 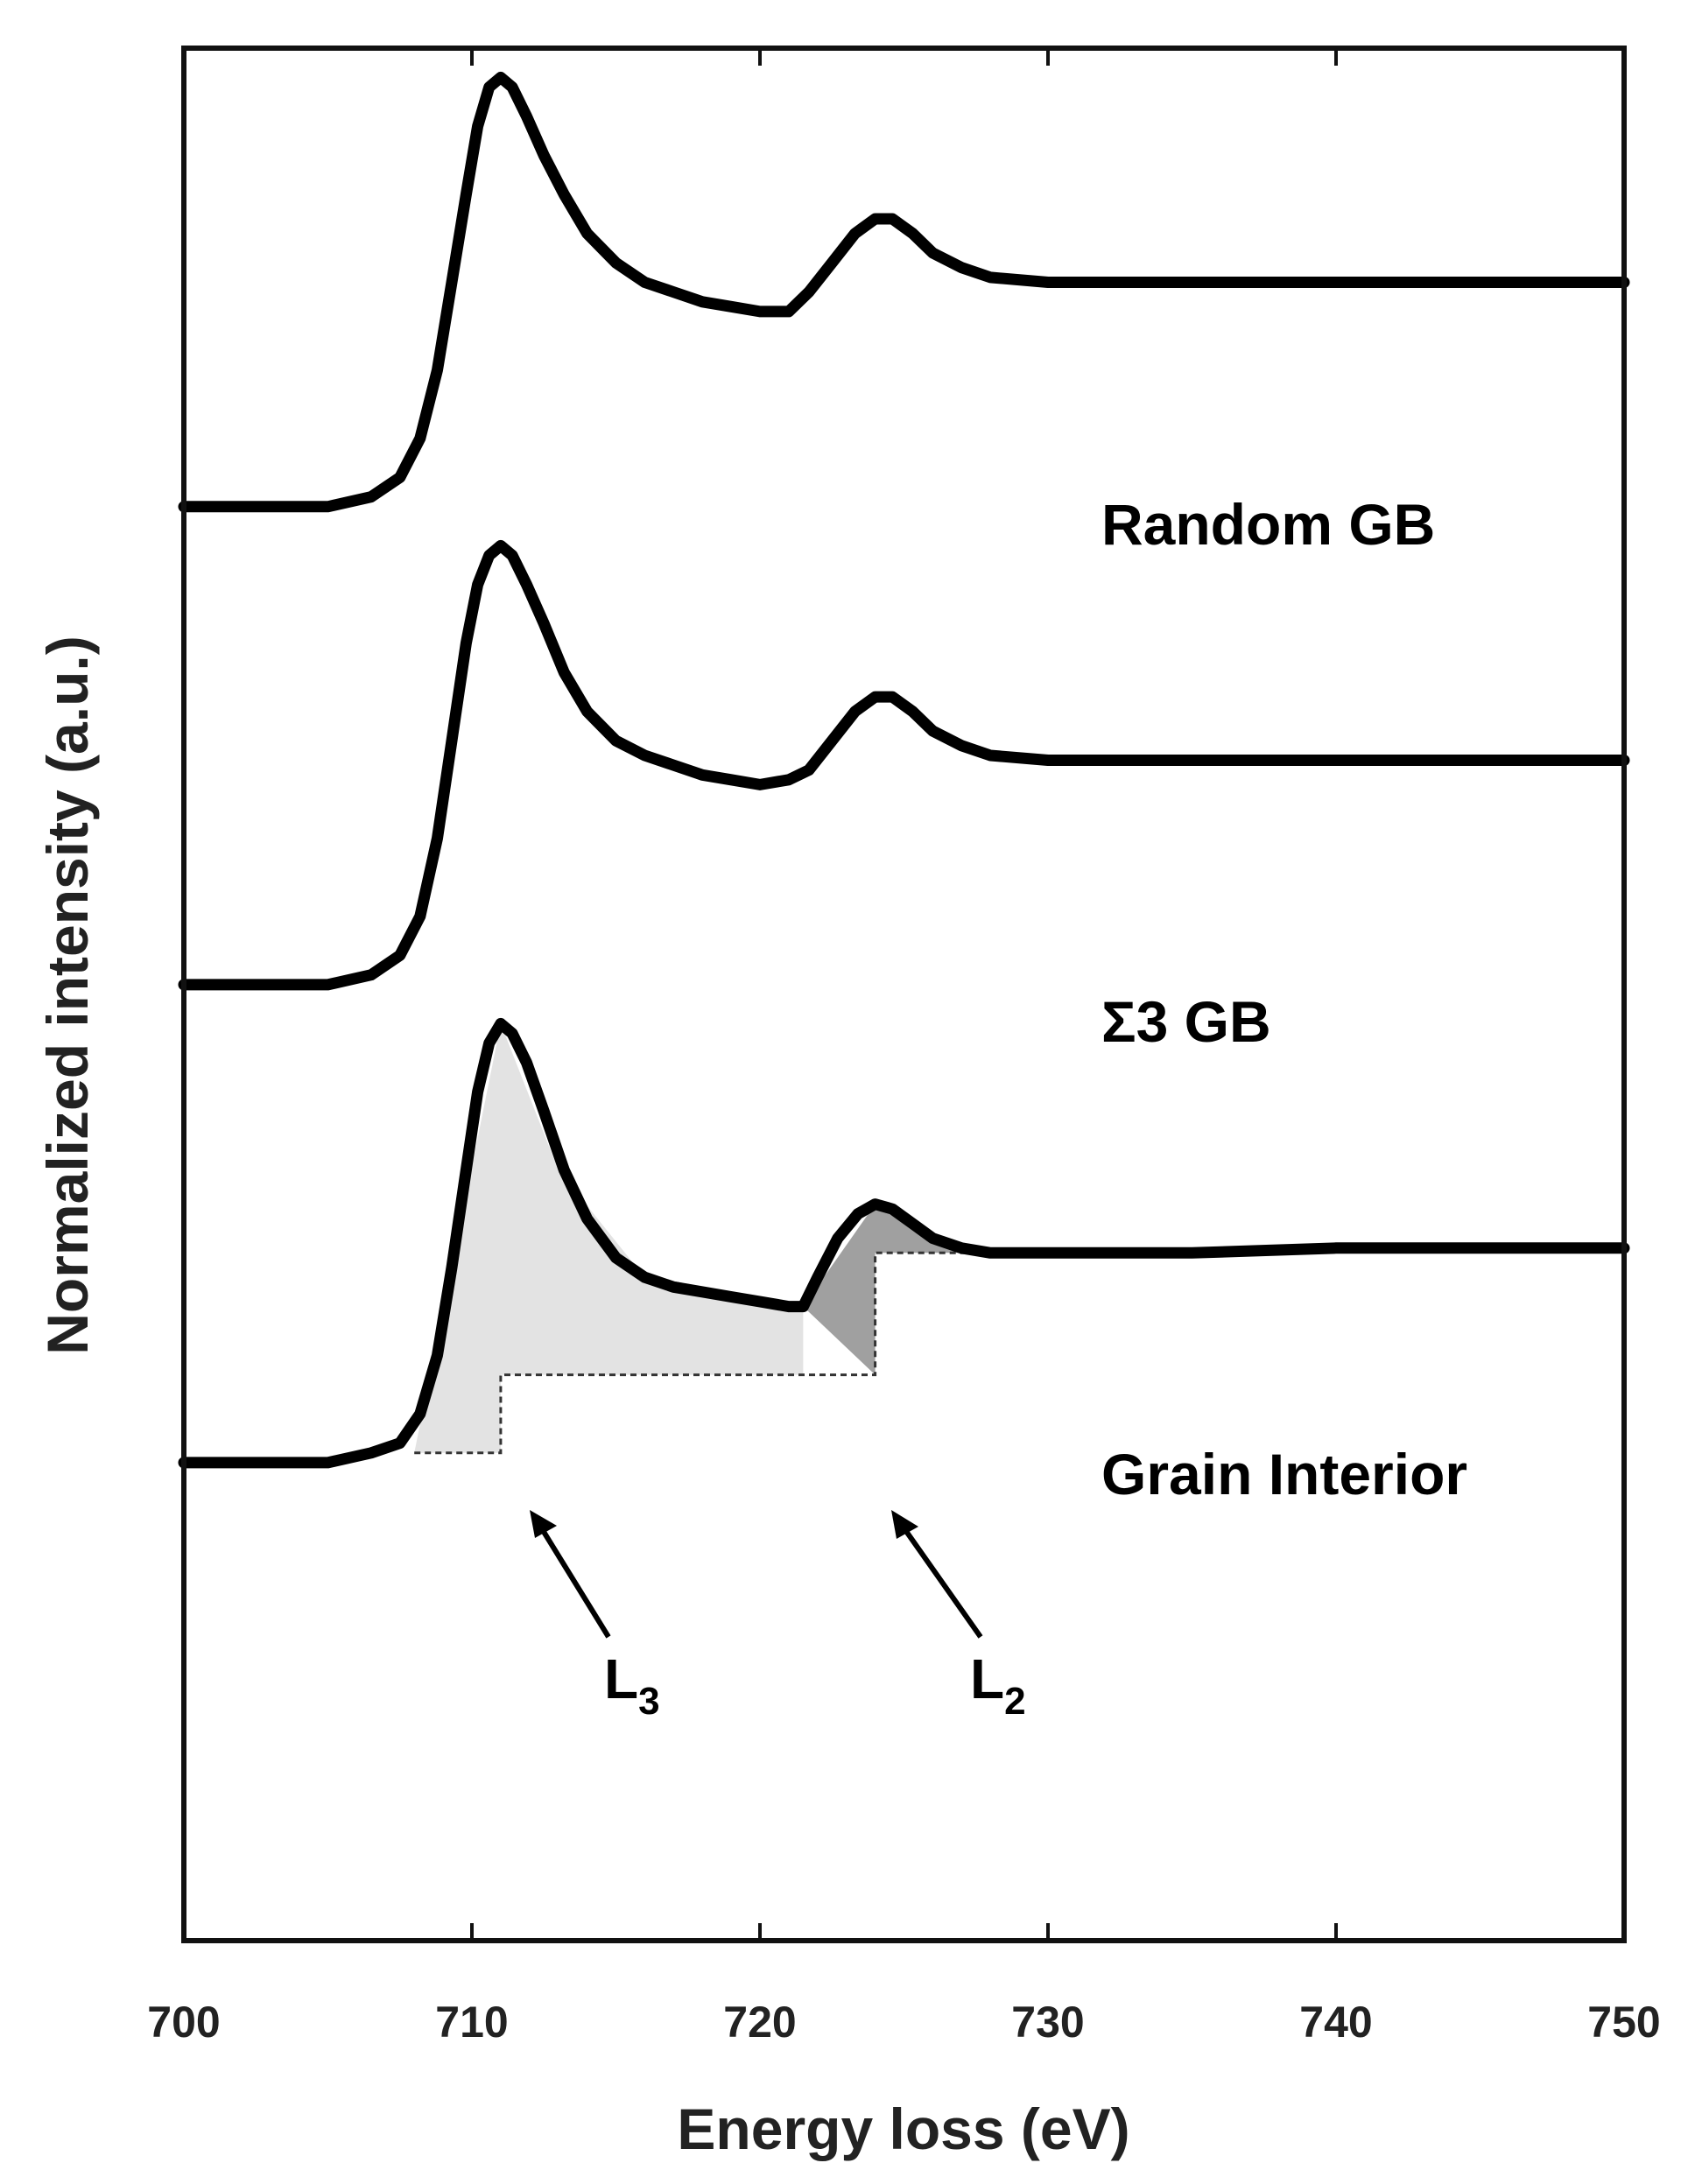 I want to click on l2-annotation: L2, so click(x=958, y=1616).